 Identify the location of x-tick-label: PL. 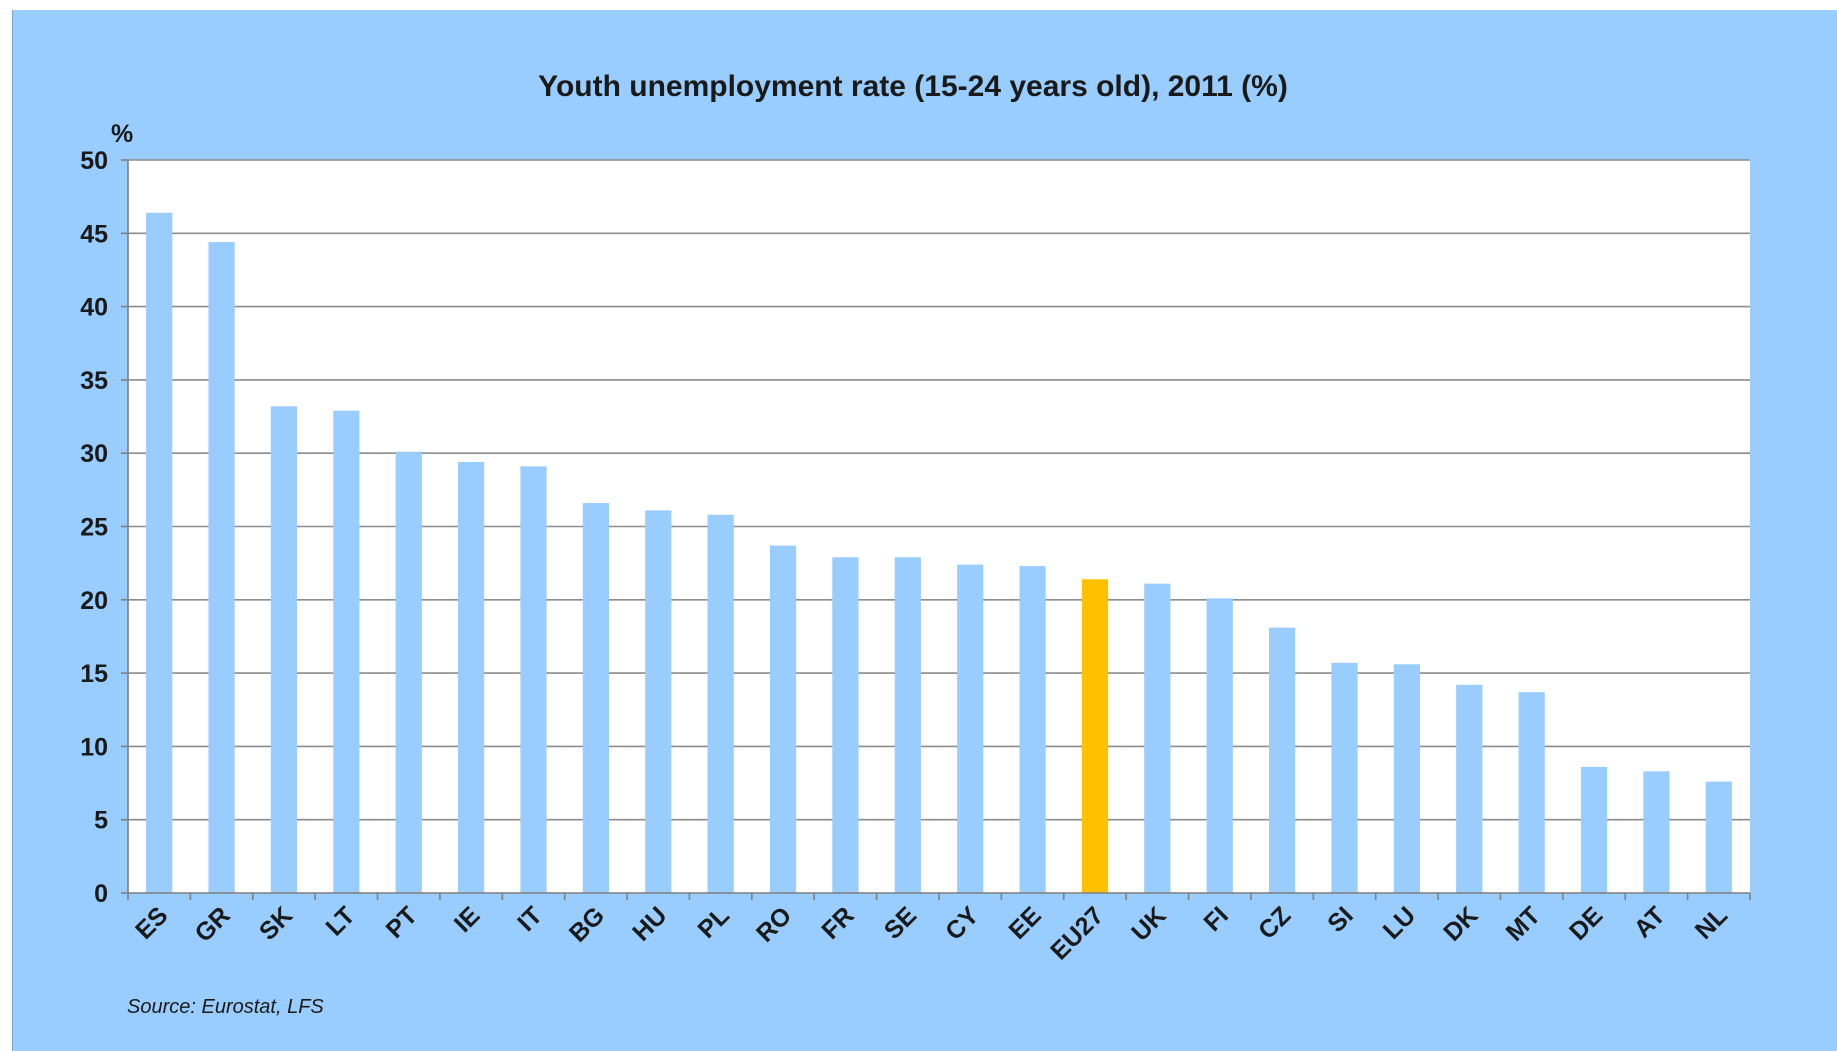
(714, 922).